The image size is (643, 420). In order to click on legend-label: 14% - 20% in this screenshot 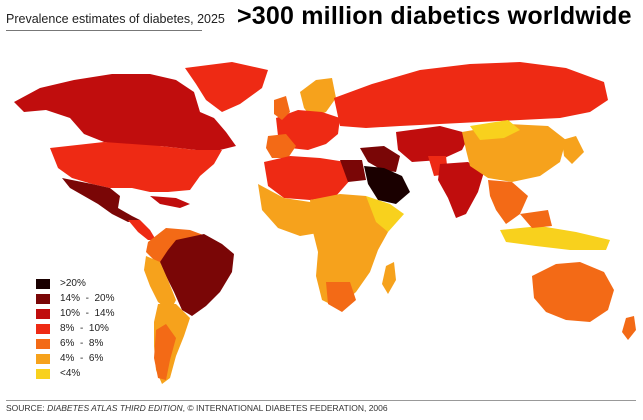, I will do `click(87, 298)`.